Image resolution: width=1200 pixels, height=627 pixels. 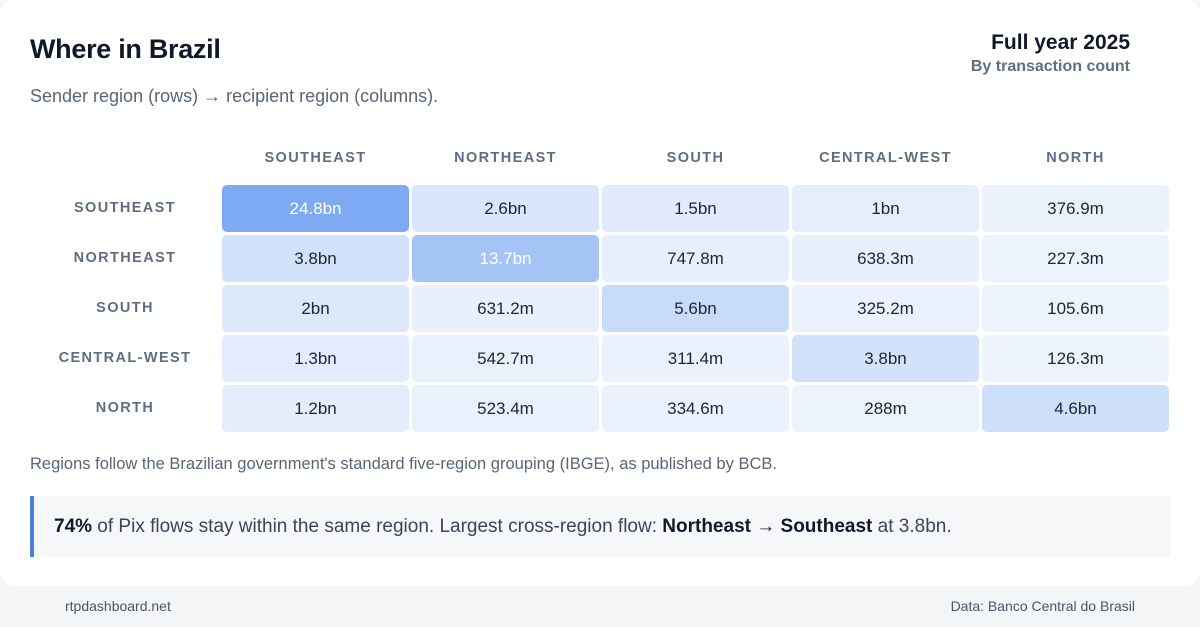 I want to click on footer-source: Data: Banco Central do Brasil, so click(x=1042, y=606).